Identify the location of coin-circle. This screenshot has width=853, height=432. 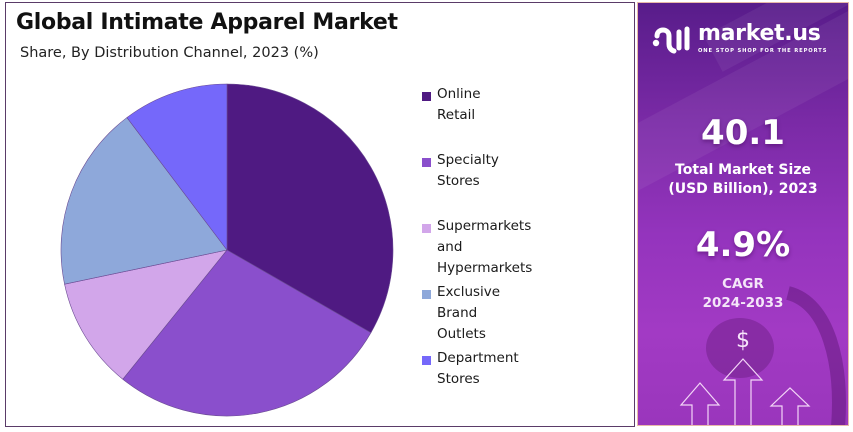
(740, 348).